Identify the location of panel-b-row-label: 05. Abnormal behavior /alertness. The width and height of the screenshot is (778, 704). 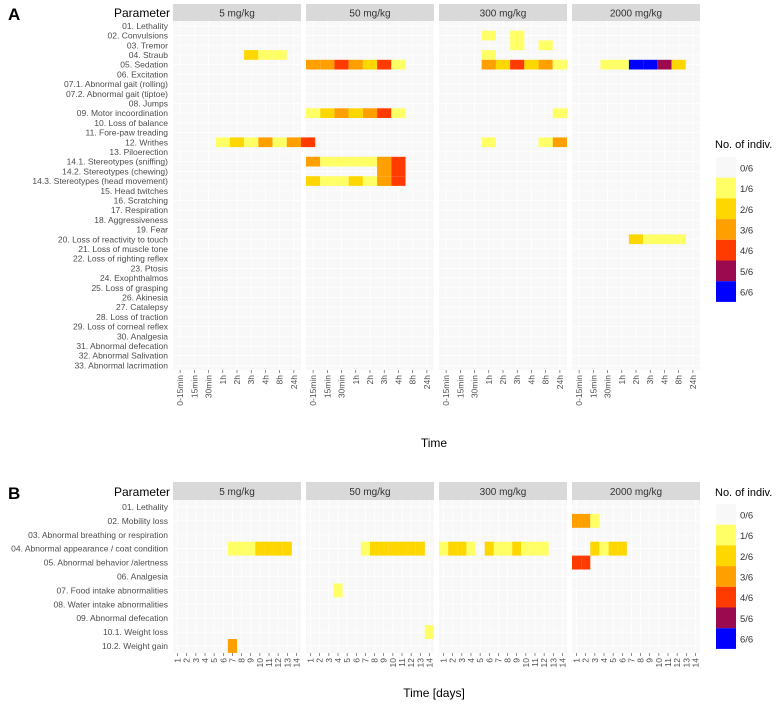
(106, 563).